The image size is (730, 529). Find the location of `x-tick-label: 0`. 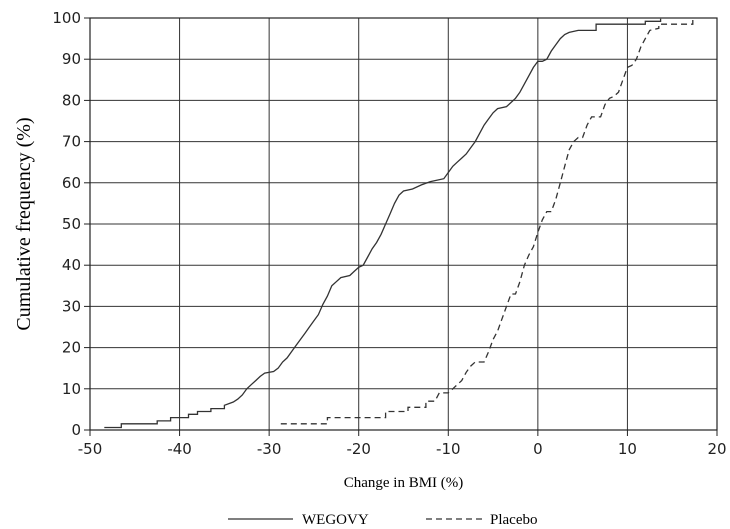

x-tick-label: 0 is located at coordinates (538, 449).